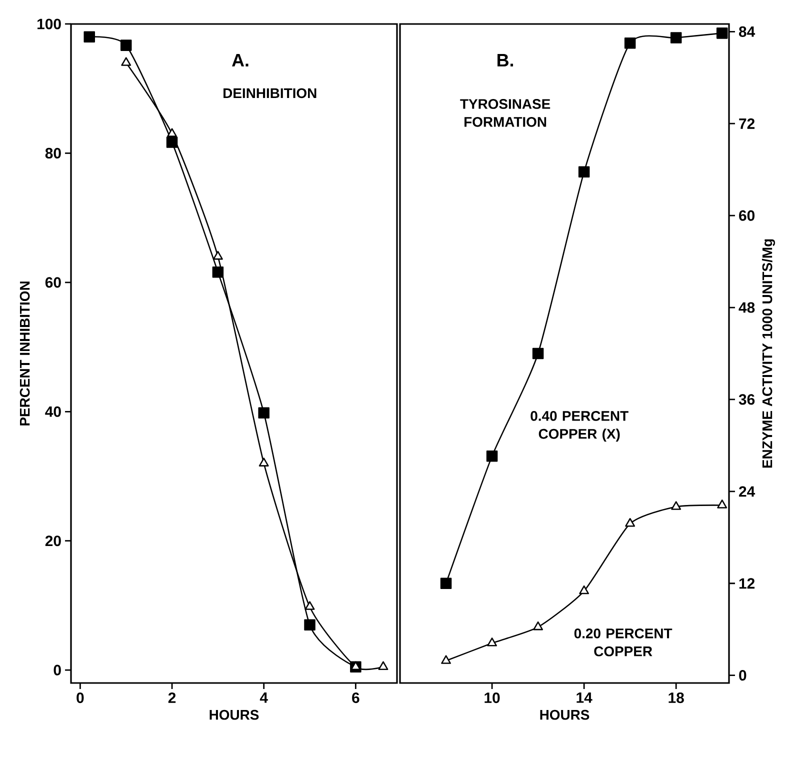 The height and width of the screenshot is (758, 802). Describe the element at coordinates (747, 583) in the screenshot. I see `y2-tick-label: 12` at that location.